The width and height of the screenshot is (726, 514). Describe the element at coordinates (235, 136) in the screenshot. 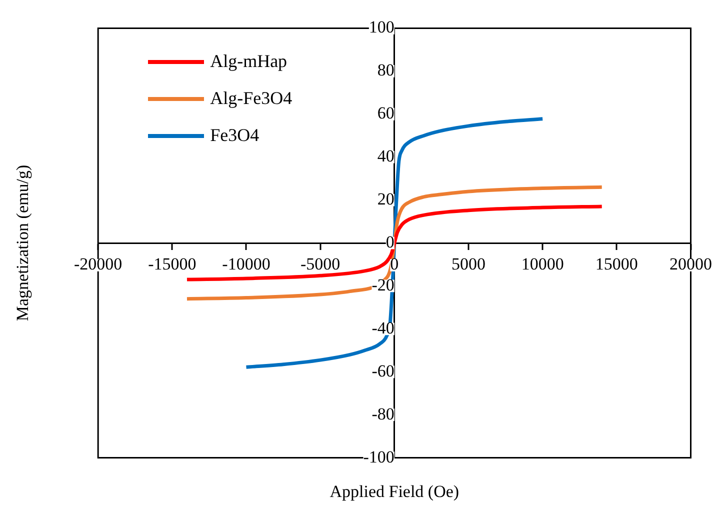

I see `legend-label: Fe3O4` at that location.